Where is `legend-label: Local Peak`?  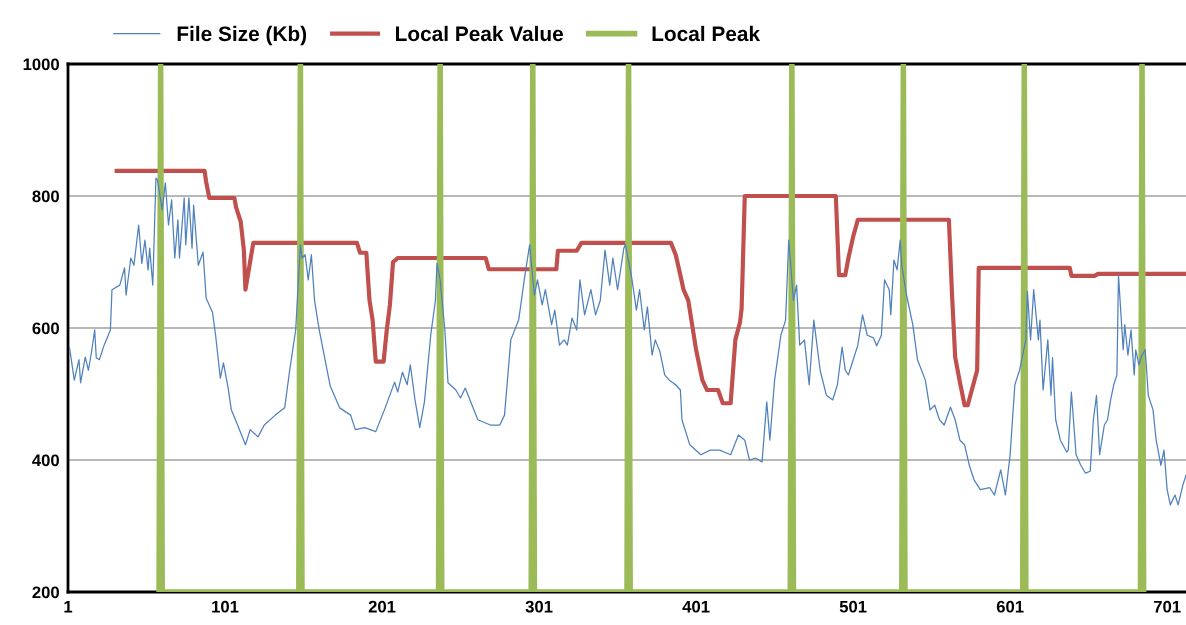 legend-label: Local Peak is located at coordinates (706, 33).